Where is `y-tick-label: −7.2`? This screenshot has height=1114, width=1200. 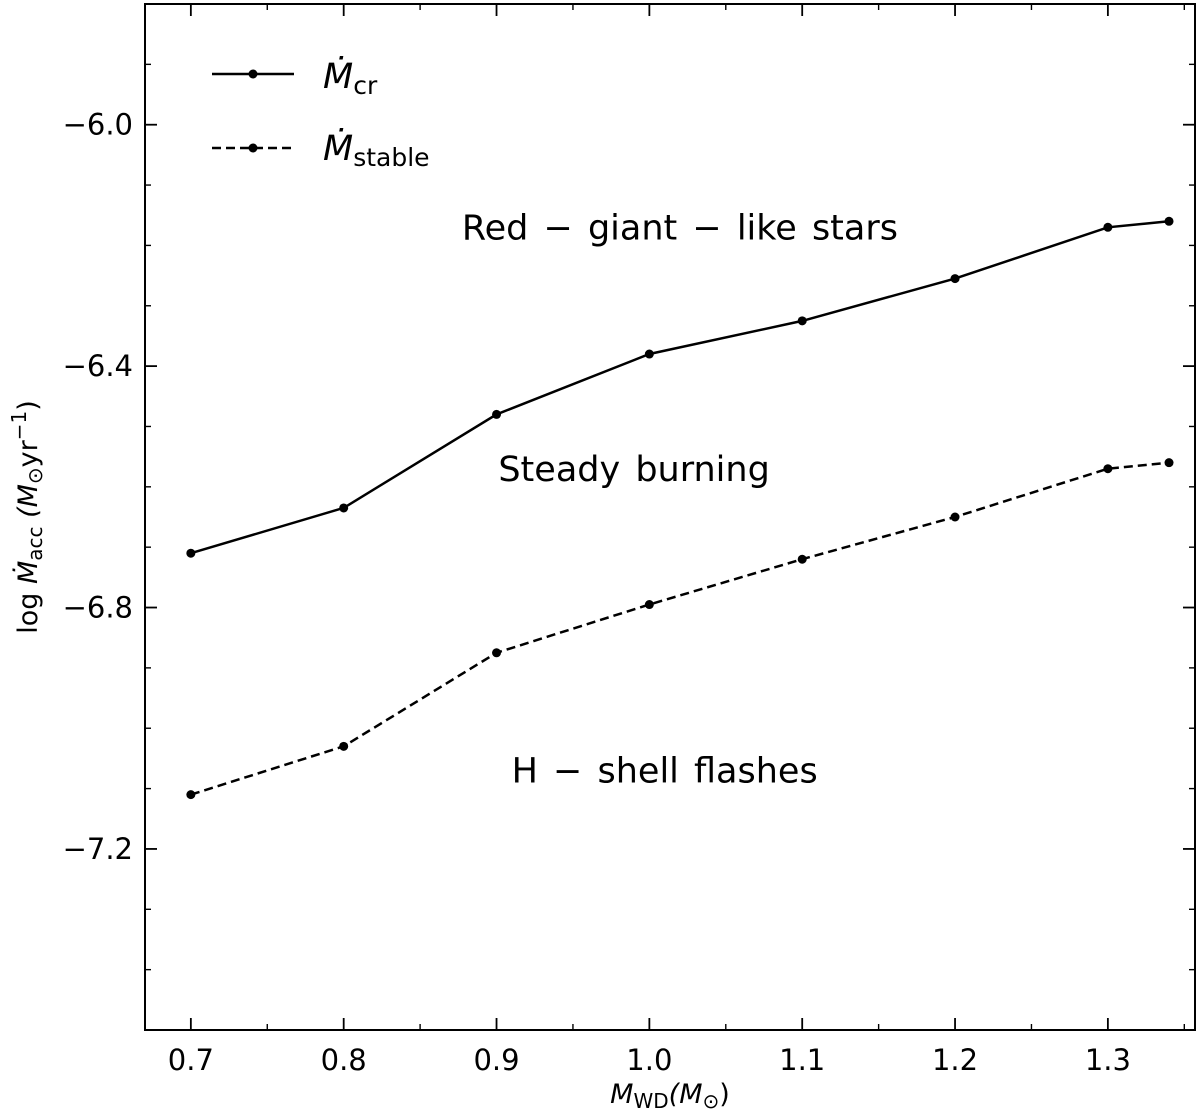 y-tick-label: −7.2 is located at coordinates (98, 849).